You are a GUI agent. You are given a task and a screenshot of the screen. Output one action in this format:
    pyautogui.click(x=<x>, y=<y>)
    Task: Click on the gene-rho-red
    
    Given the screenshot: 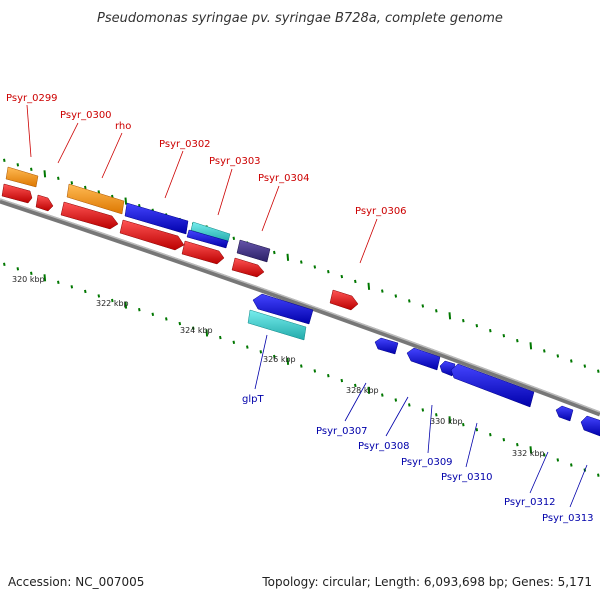 What is the action you would take?
    pyautogui.click(x=89, y=215)
    